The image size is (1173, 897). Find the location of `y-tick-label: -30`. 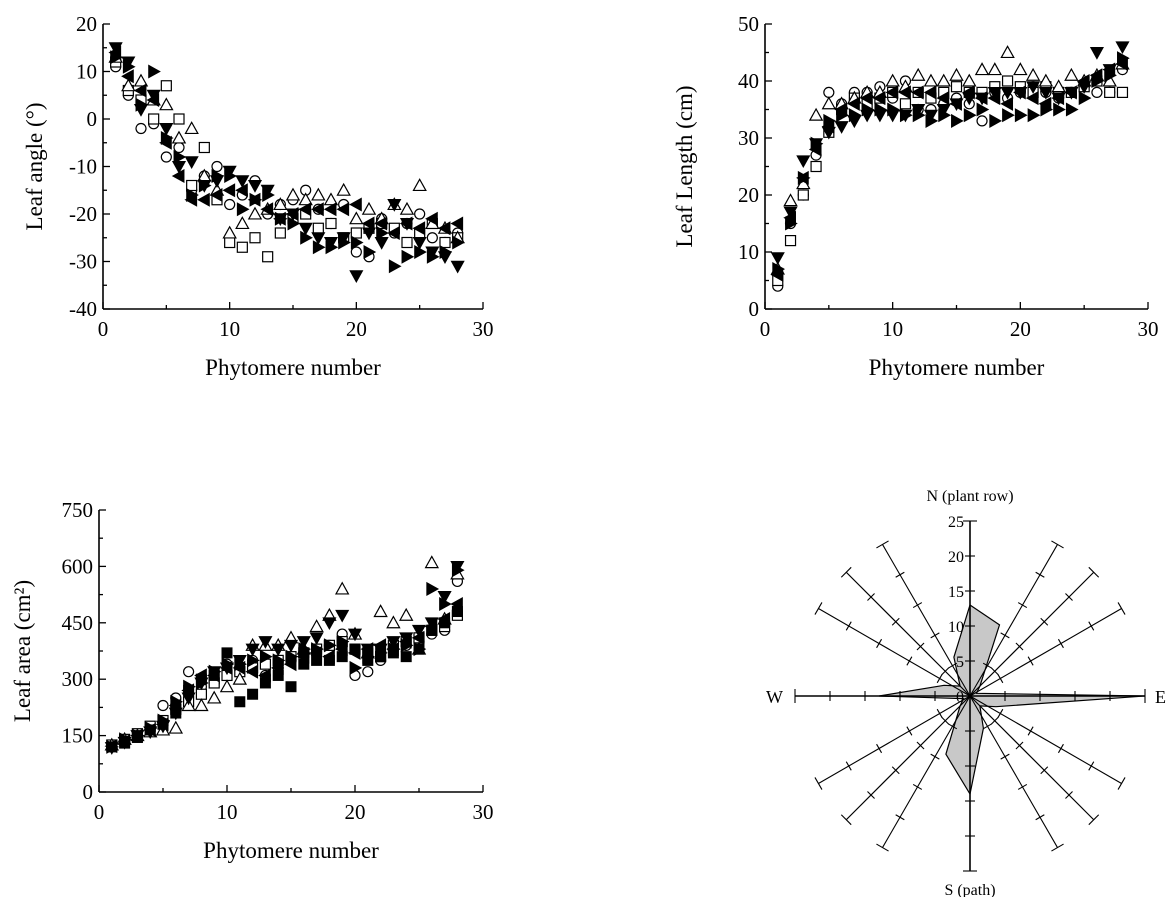

y-tick-label: -30 is located at coordinates (83, 262).